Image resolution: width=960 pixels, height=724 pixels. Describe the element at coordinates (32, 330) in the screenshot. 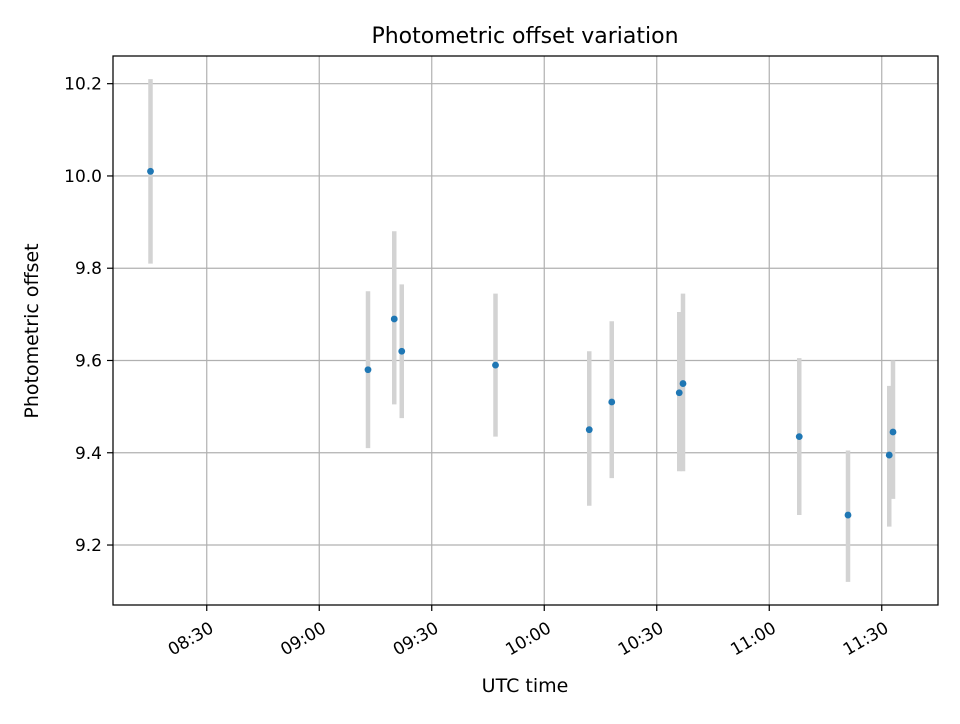

I see `y-axis-label: Photometric offset` at that location.